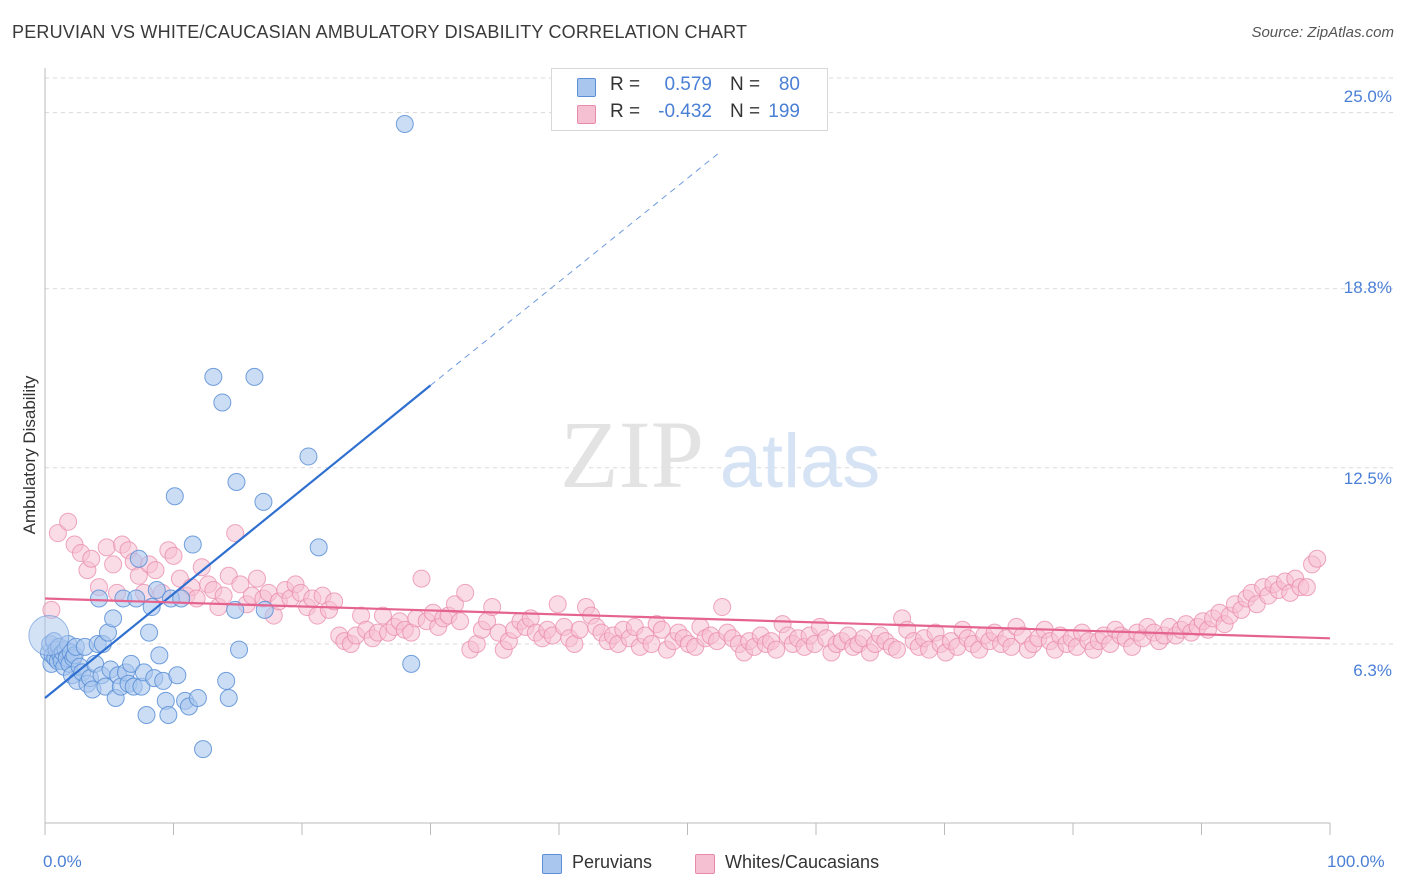  Describe the element at coordinates (1367, 96) in the screenshot. I see `y-tick-label: 25.0%` at that location.